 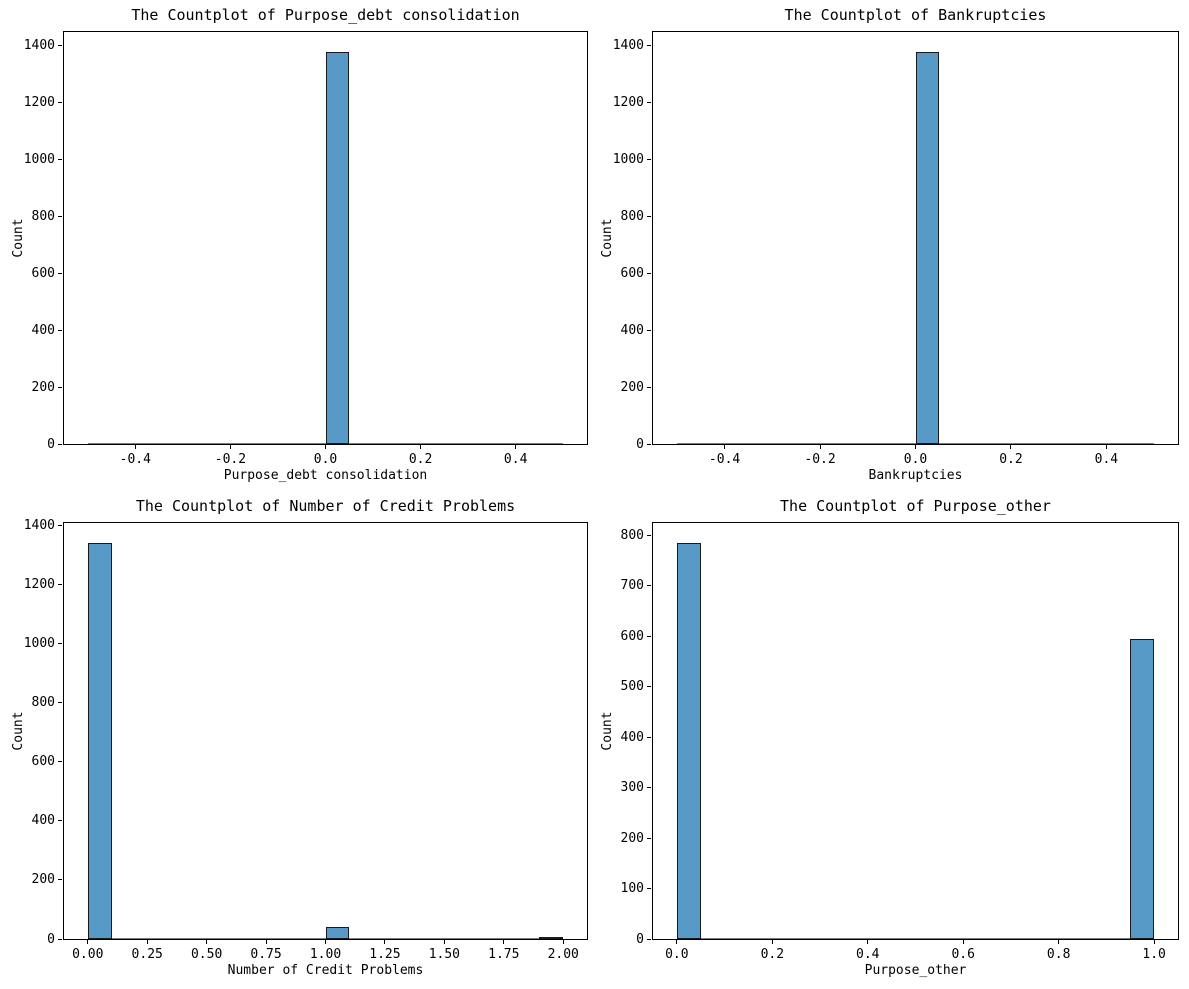 I want to click on x-axis-label: Number of Credit Problems, so click(x=325, y=970).